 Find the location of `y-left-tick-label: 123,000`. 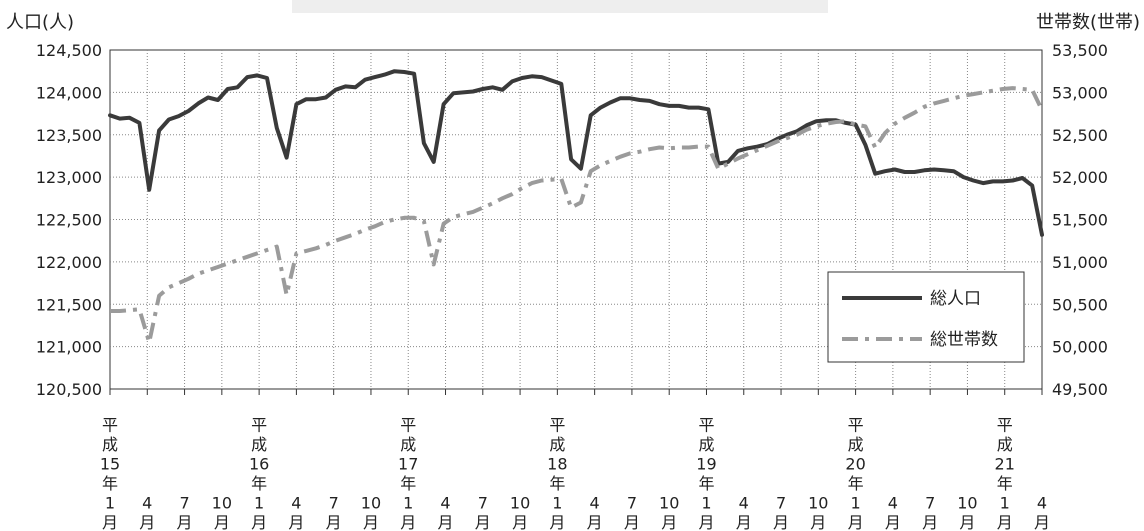

y-left-tick-label: 123,000 is located at coordinates (69, 177).